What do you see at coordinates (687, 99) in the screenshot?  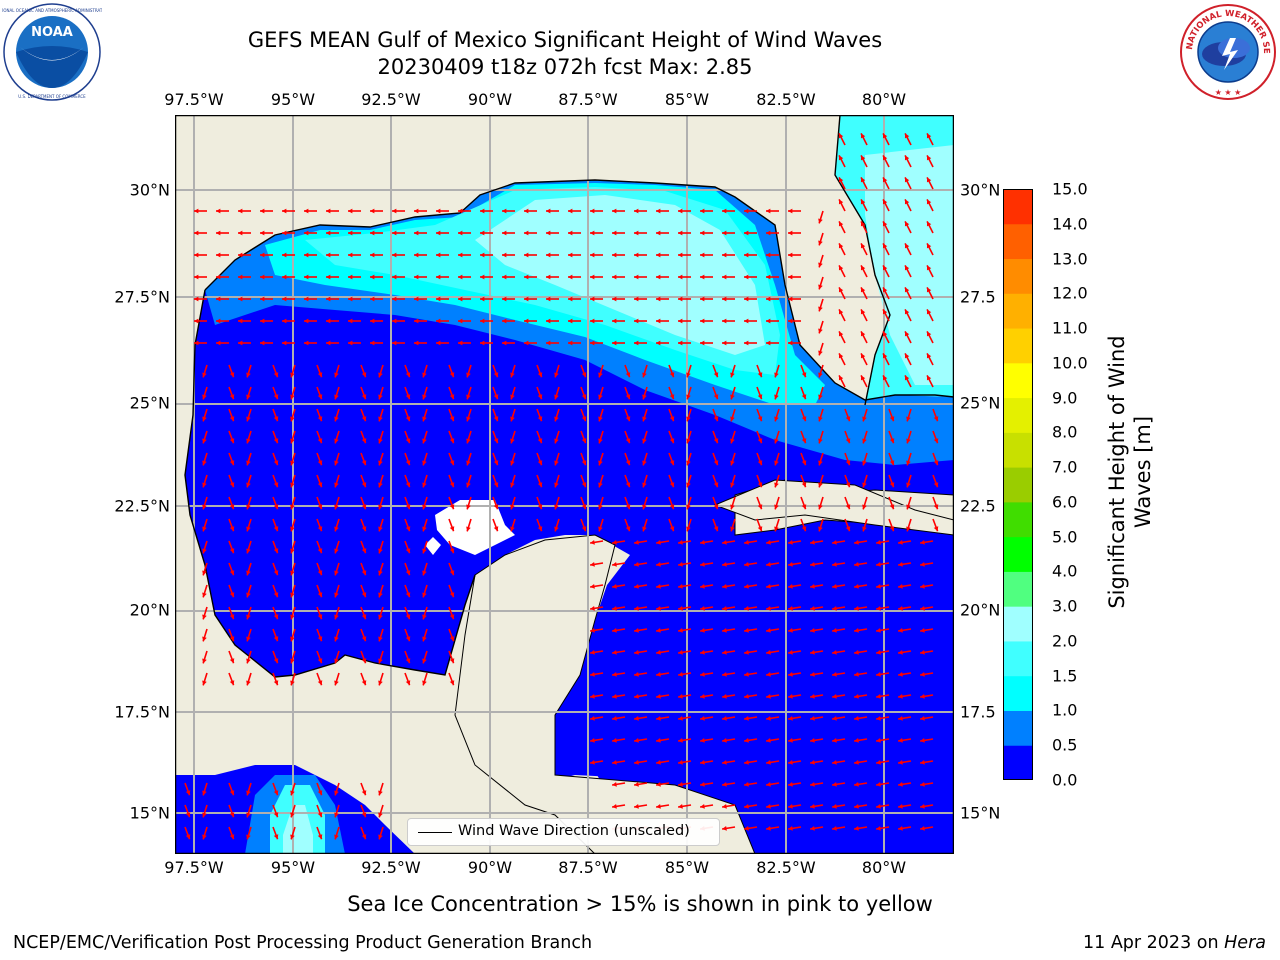 I see `lon-tick-top: 85°W` at bounding box center [687, 99].